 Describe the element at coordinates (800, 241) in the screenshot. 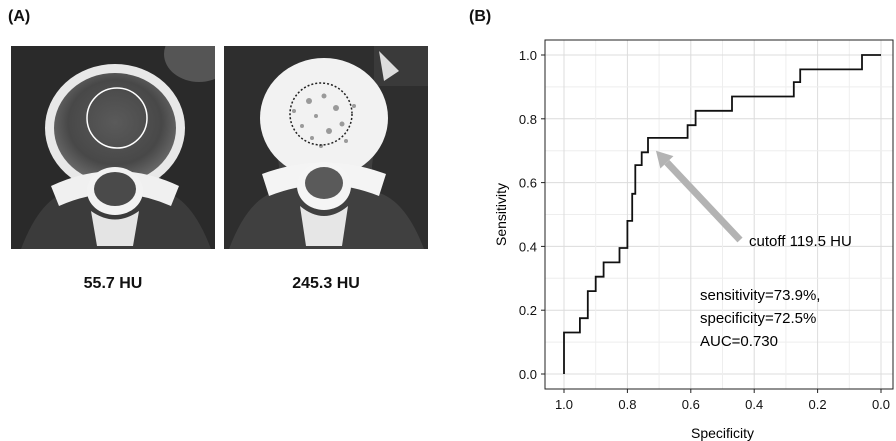

I see `cutoff-label: cutoff 119.5 HU` at that location.